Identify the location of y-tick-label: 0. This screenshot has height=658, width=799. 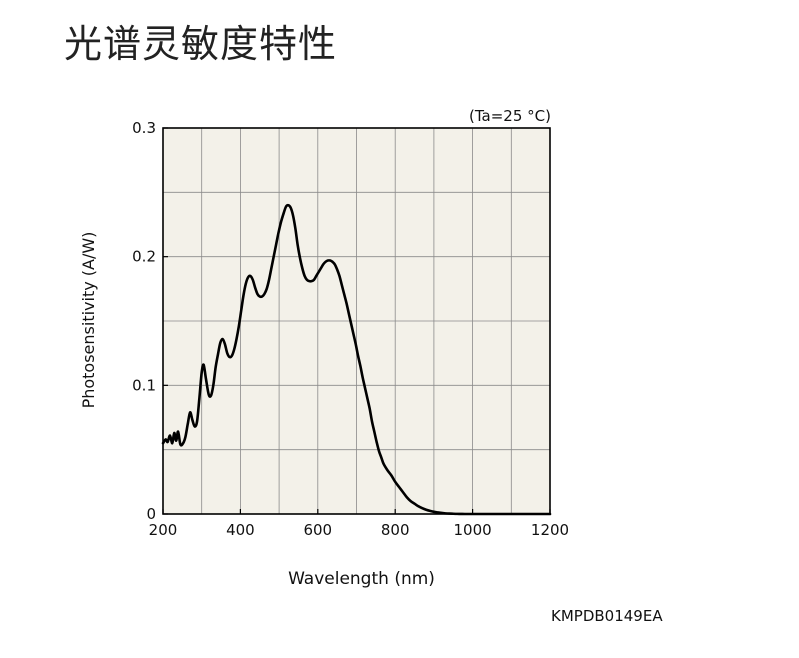
(151, 514).